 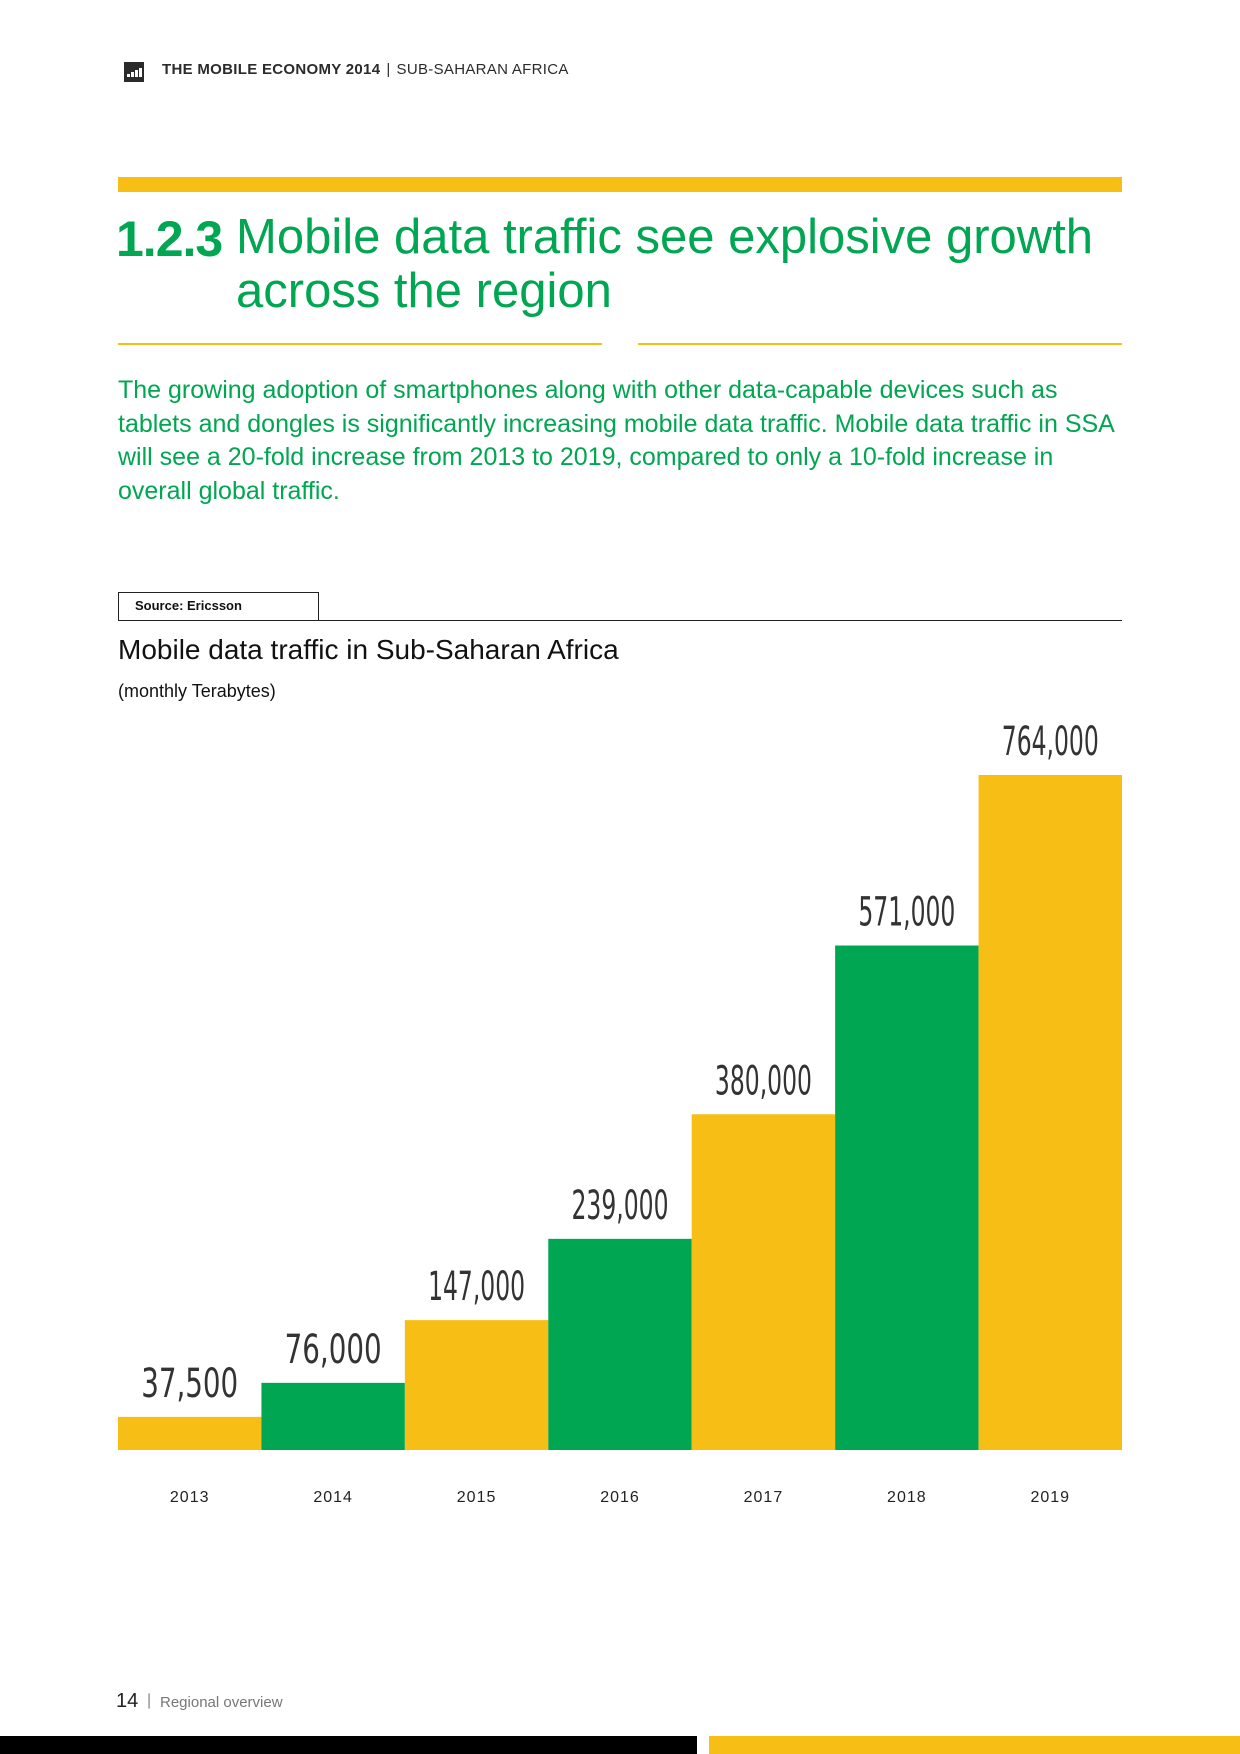 I want to click on chart-subtitle: (monthly Terabytes), so click(x=197, y=691).